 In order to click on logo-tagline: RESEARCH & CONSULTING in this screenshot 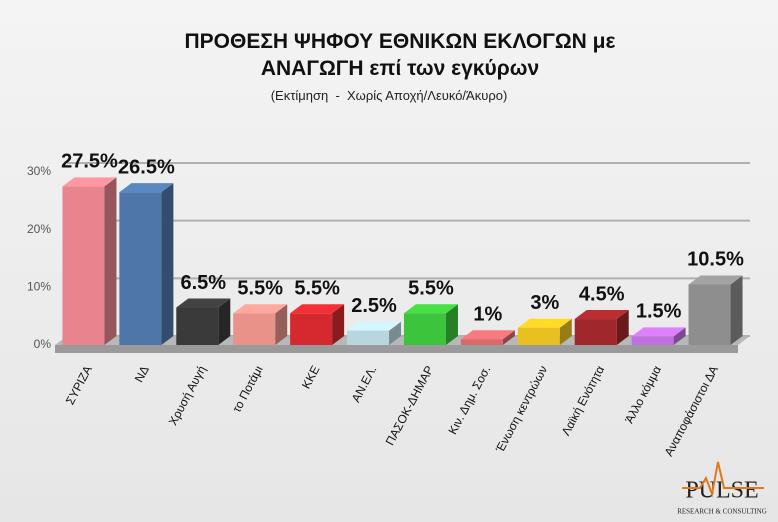, I will do `click(722, 512)`.